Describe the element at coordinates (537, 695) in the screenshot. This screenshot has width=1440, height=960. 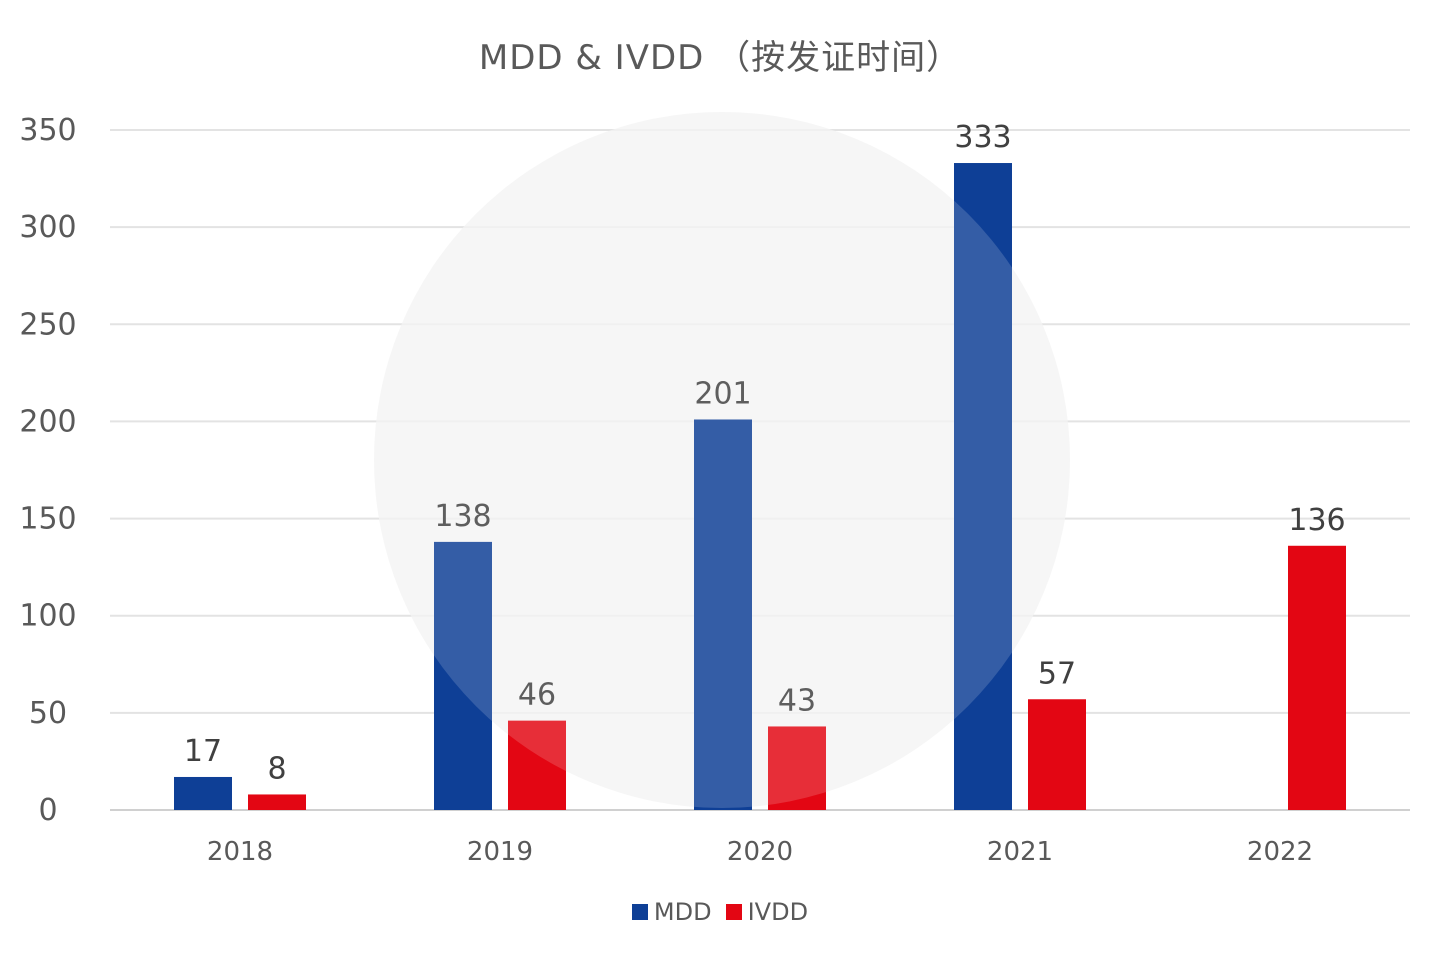
I see `data-label: 46` at that location.